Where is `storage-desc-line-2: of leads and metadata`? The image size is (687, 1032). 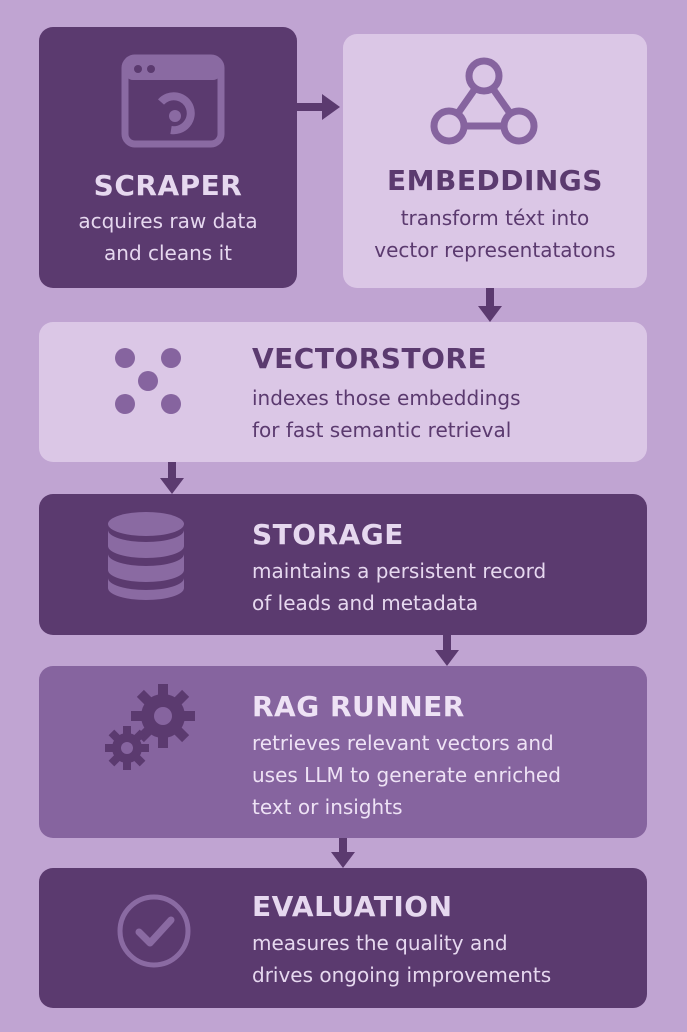 storage-desc-line-2: of leads and metadata is located at coordinates (365, 603).